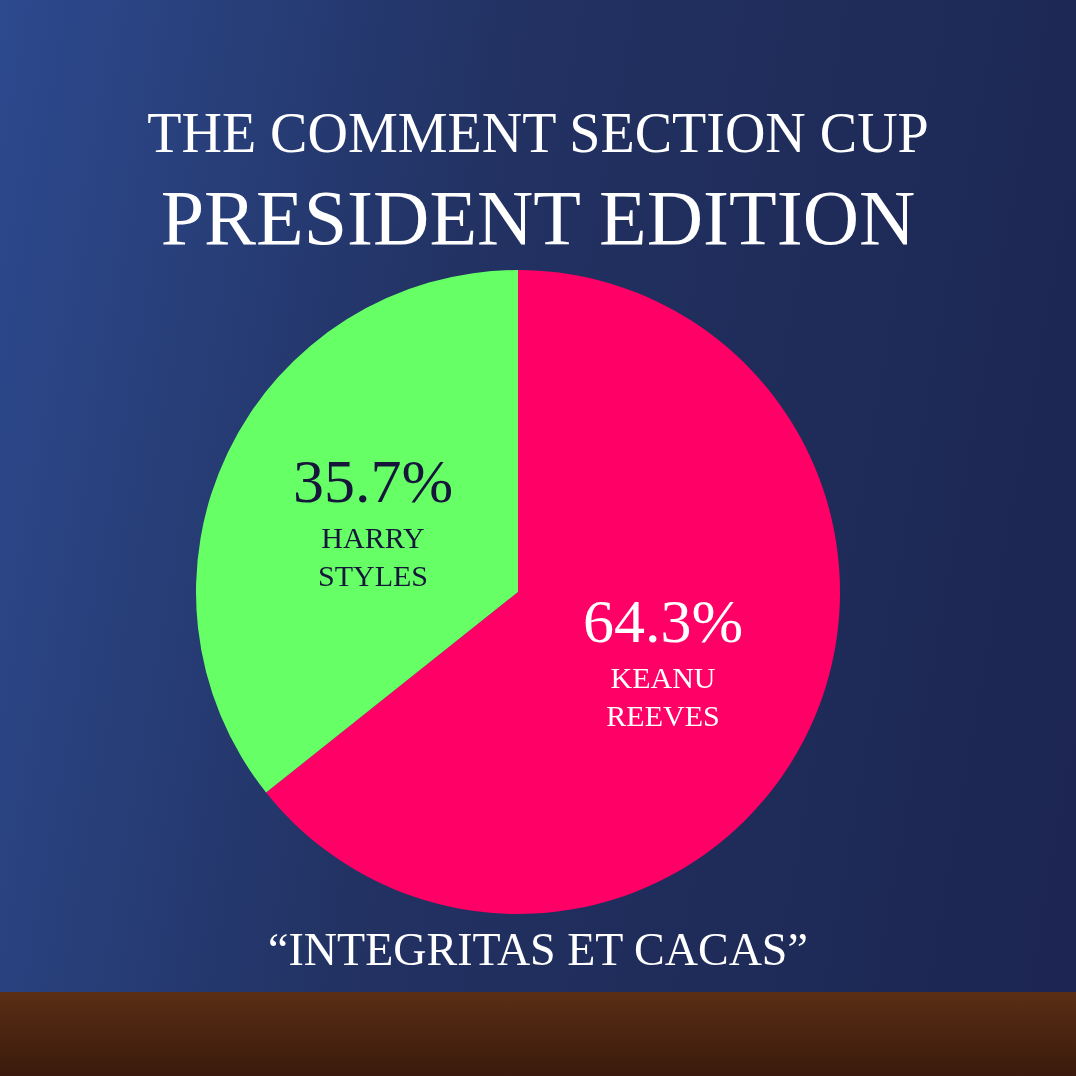  I want to click on chart-title: THE COMMENT SECTION CUP, so click(538, 133).